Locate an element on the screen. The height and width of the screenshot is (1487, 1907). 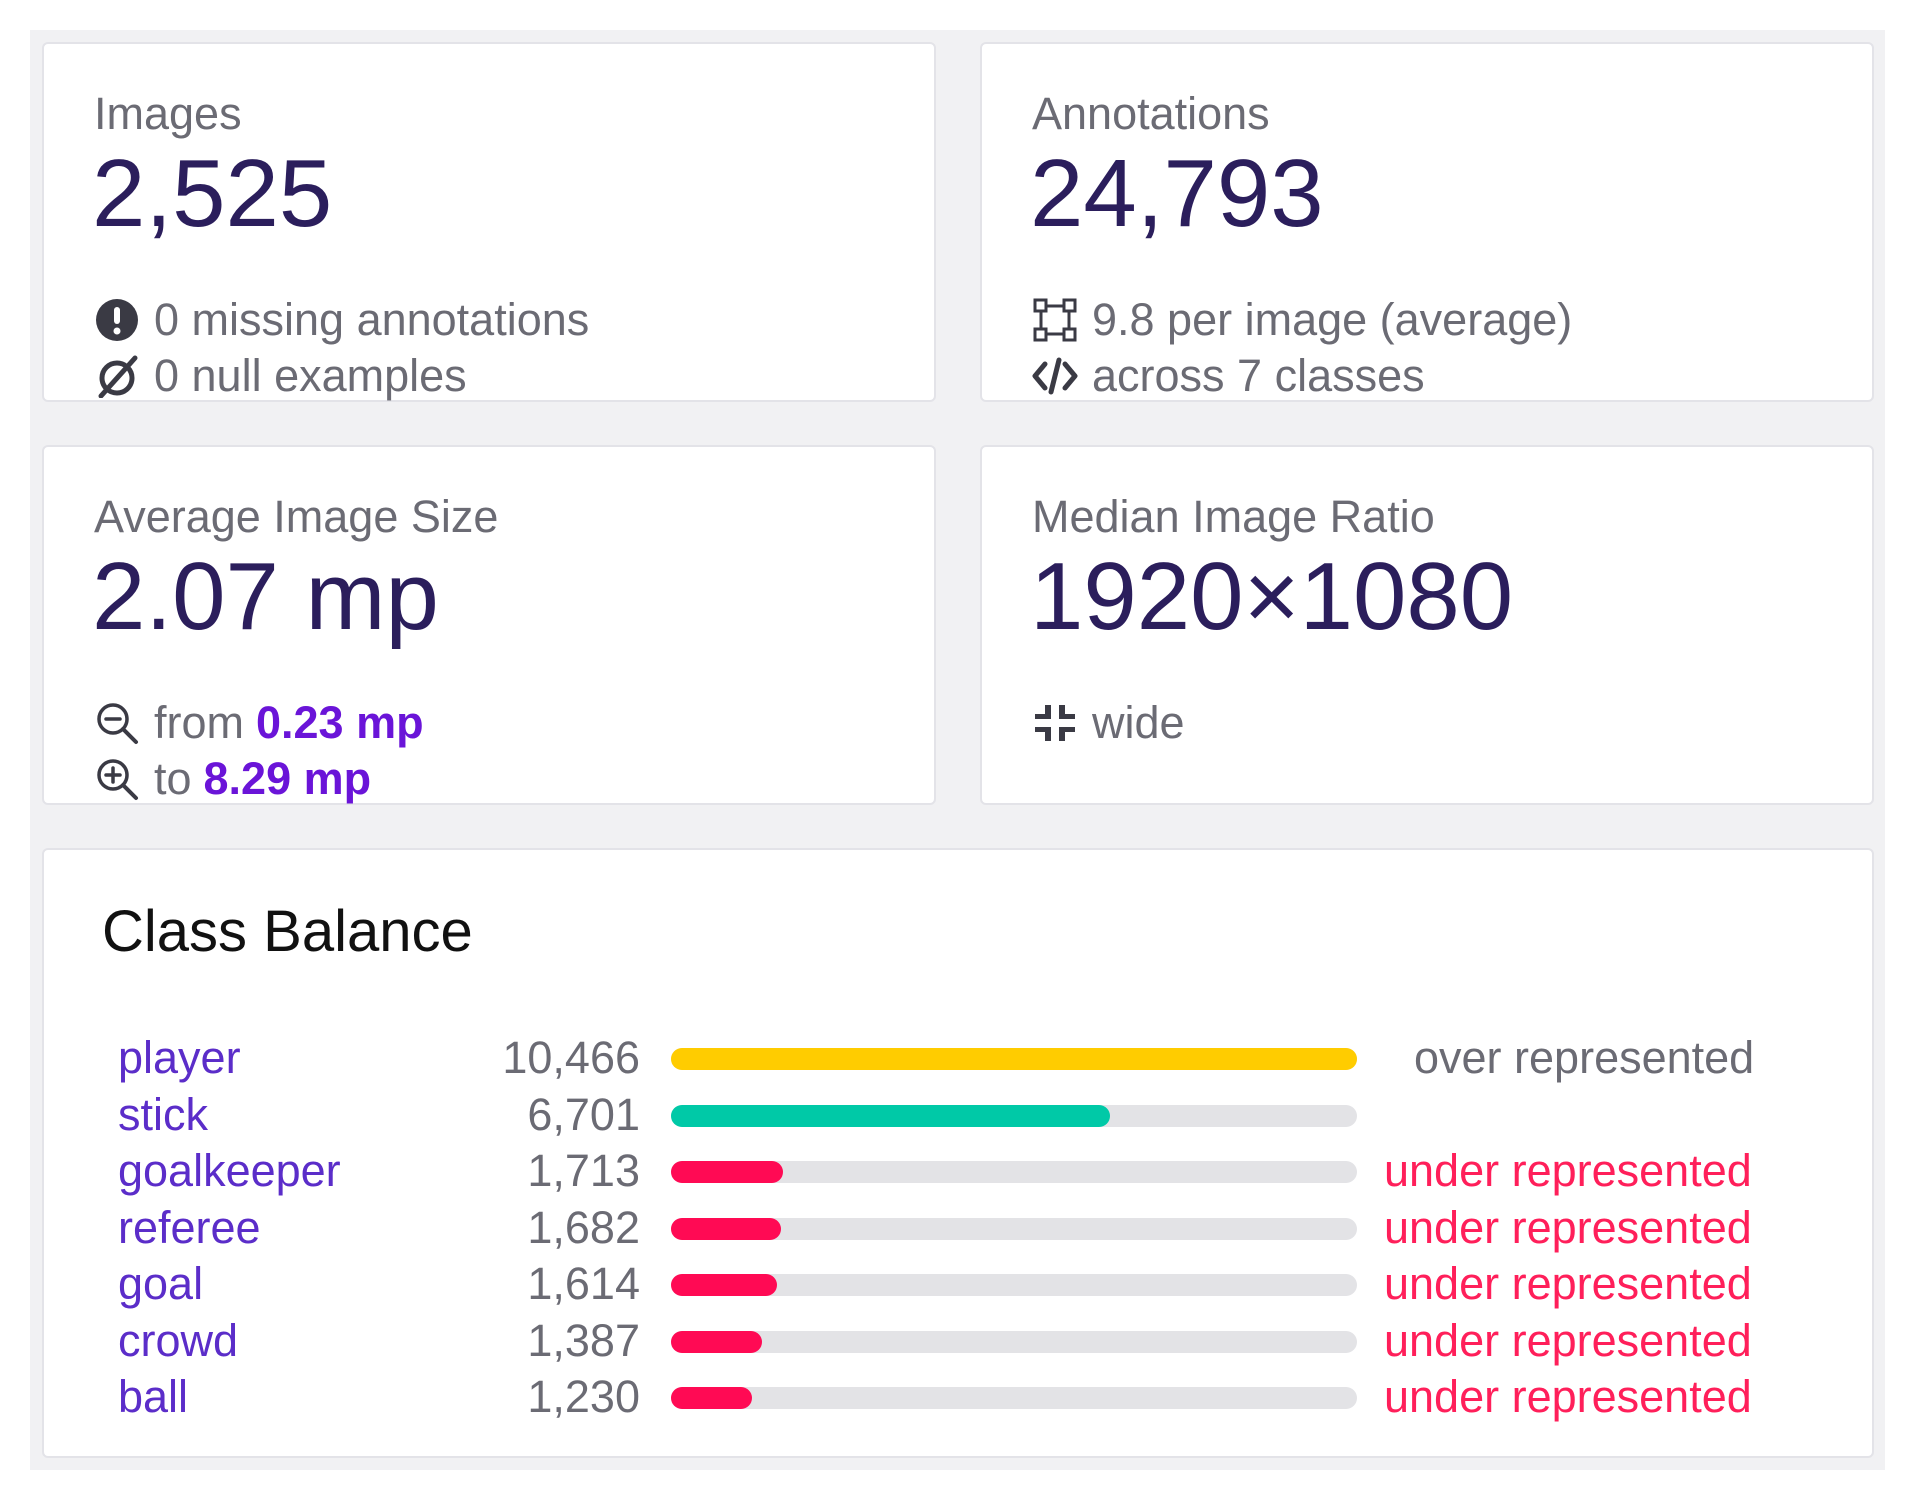
null-examples-text: 0 null examples is located at coordinates (310, 375).